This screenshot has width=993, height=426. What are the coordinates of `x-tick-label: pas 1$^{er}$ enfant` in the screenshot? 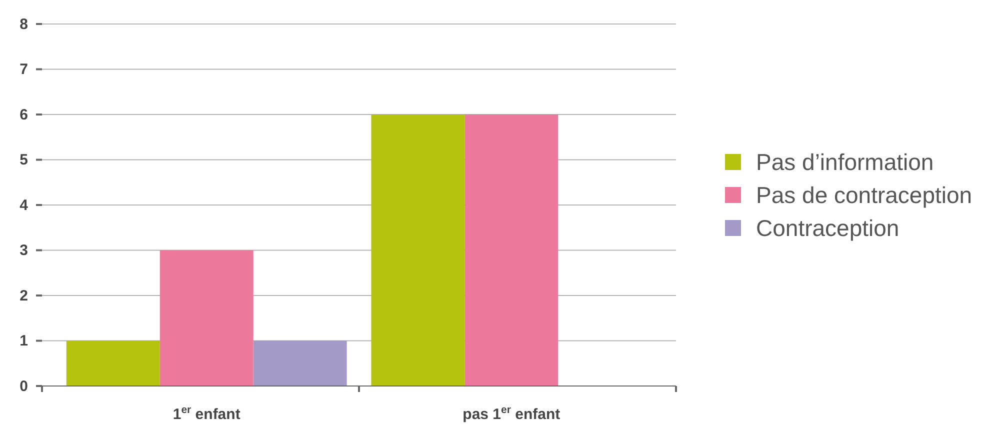 It's located at (511, 413).